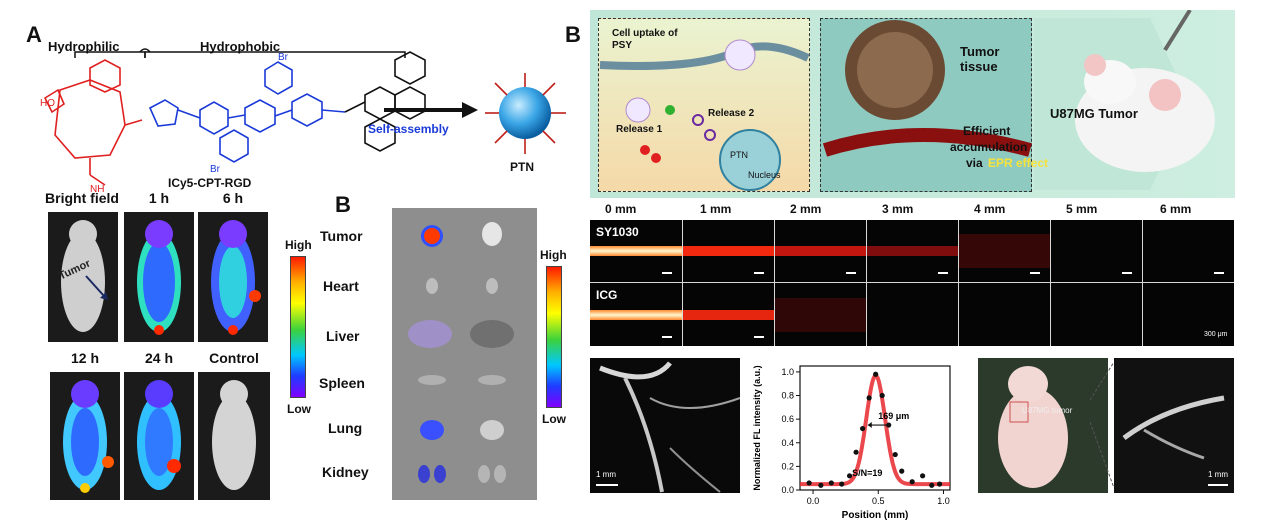  Describe the element at coordinates (867, 473) in the screenshot. I see `sn-label: S/N=19` at that location.